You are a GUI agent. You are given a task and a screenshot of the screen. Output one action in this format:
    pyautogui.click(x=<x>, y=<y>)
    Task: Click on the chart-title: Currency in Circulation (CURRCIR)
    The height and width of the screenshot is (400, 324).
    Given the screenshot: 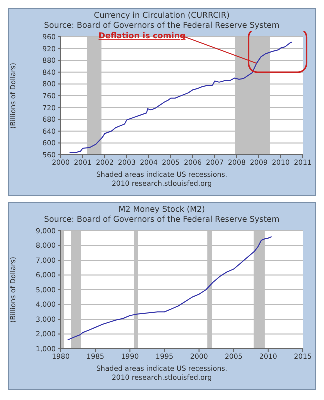 What is the action you would take?
    pyautogui.click(x=162, y=16)
    